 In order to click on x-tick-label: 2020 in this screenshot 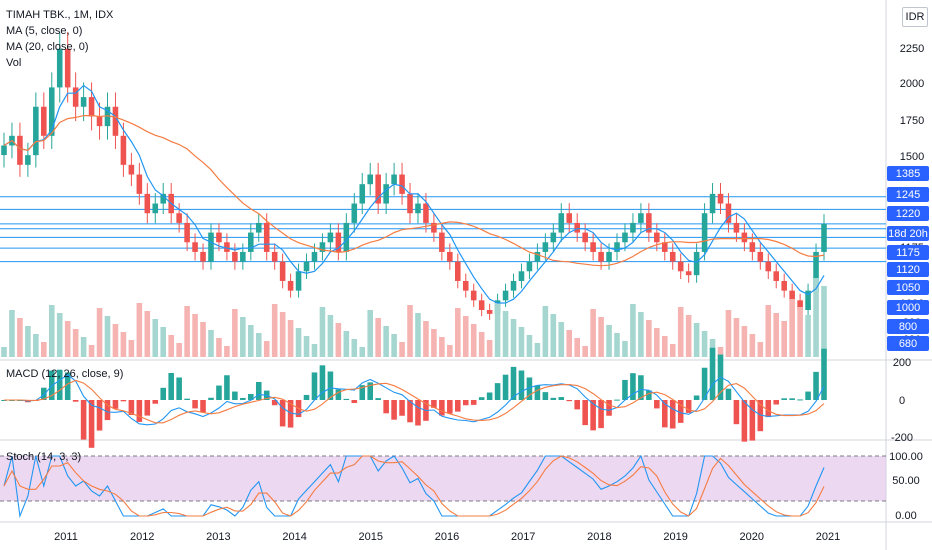, I will do `click(752, 537)`.